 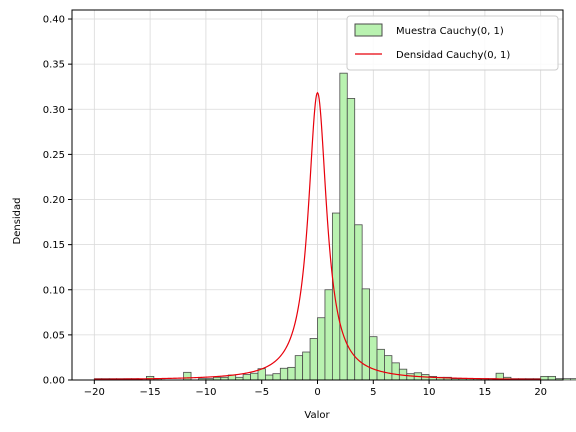 I want to click on y-tick-label: 0.20, so click(x=54, y=200).